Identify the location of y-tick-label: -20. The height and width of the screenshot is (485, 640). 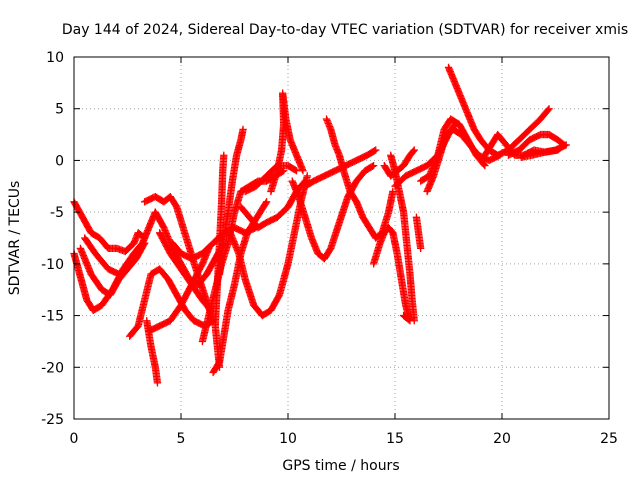
(52, 368).